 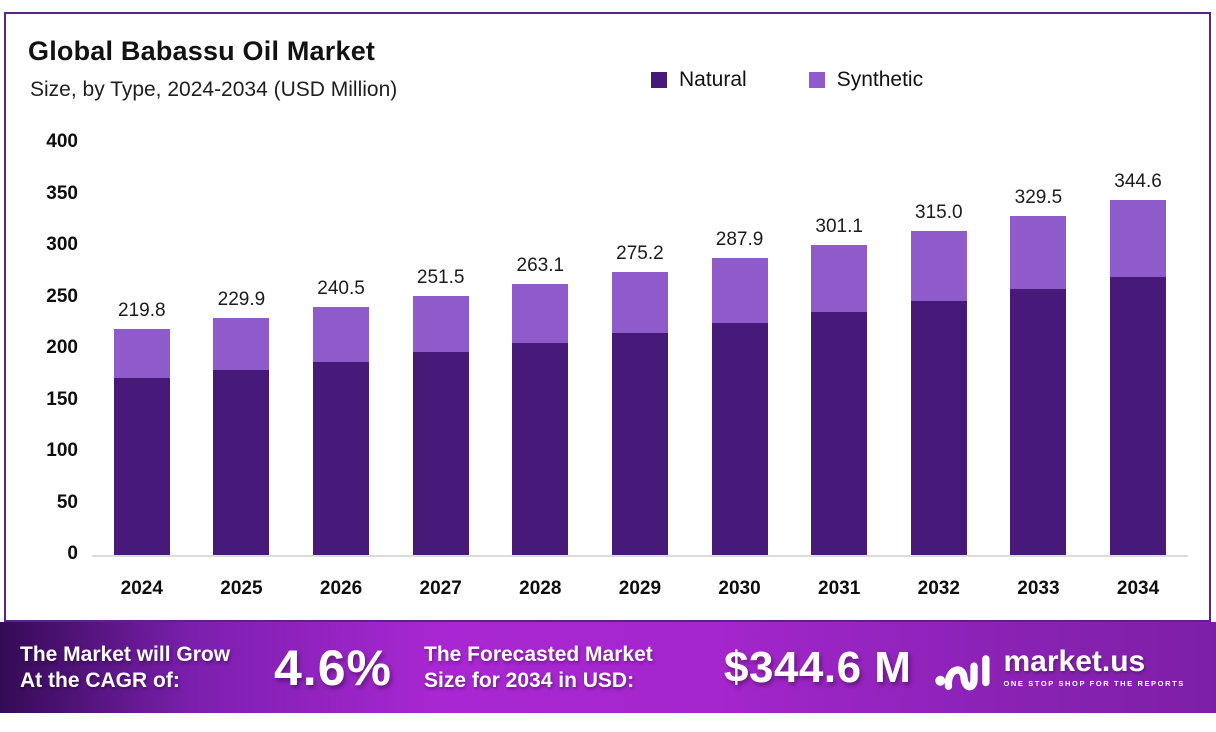 I want to click on synthetic-swatch-icon, so click(x=816, y=80).